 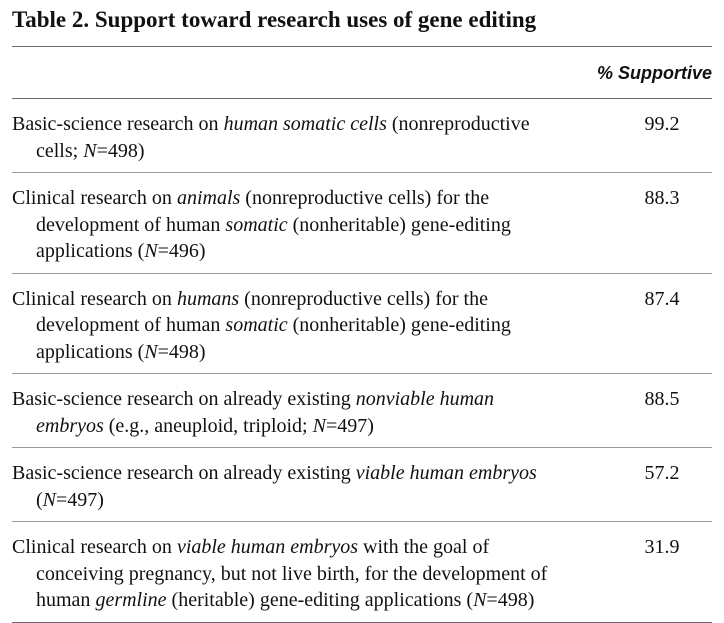 What do you see at coordinates (662, 473) in the screenshot?
I see `row-value: 57.2` at bounding box center [662, 473].